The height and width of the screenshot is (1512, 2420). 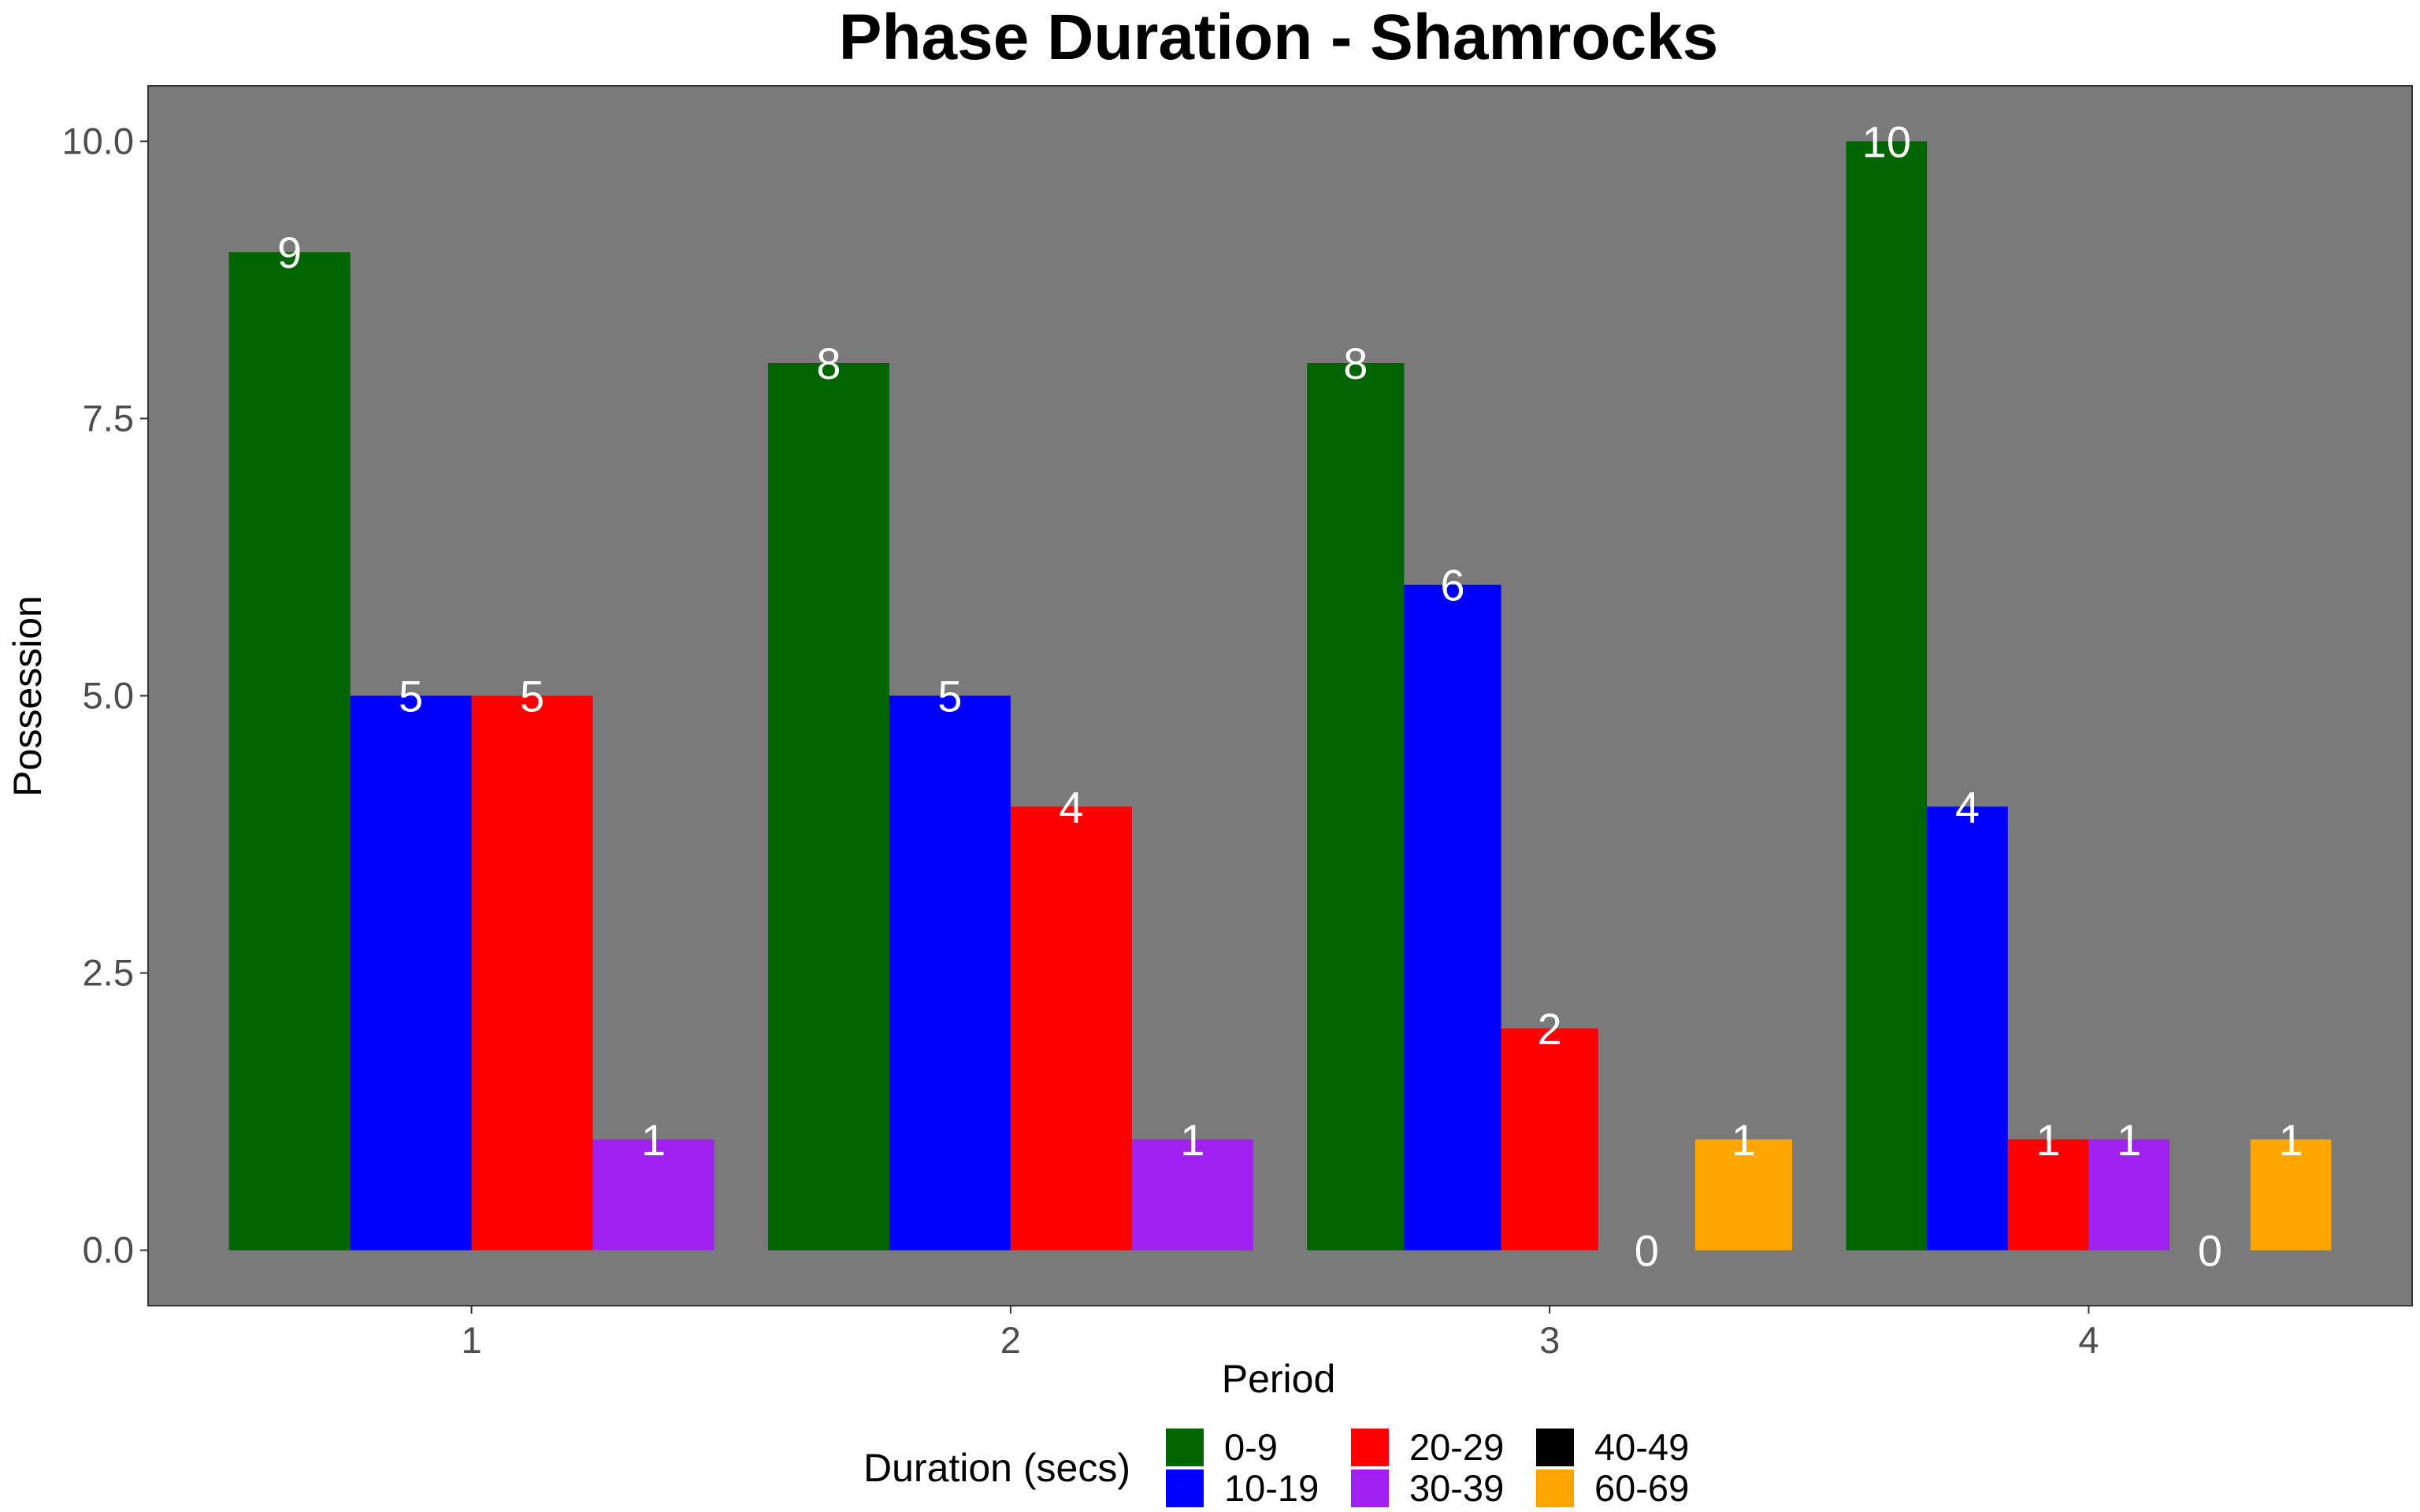 What do you see at coordinates (472, 1340) in the screenshot?
I see `x-tick-label: 1` at bounding box center [472, 1340].